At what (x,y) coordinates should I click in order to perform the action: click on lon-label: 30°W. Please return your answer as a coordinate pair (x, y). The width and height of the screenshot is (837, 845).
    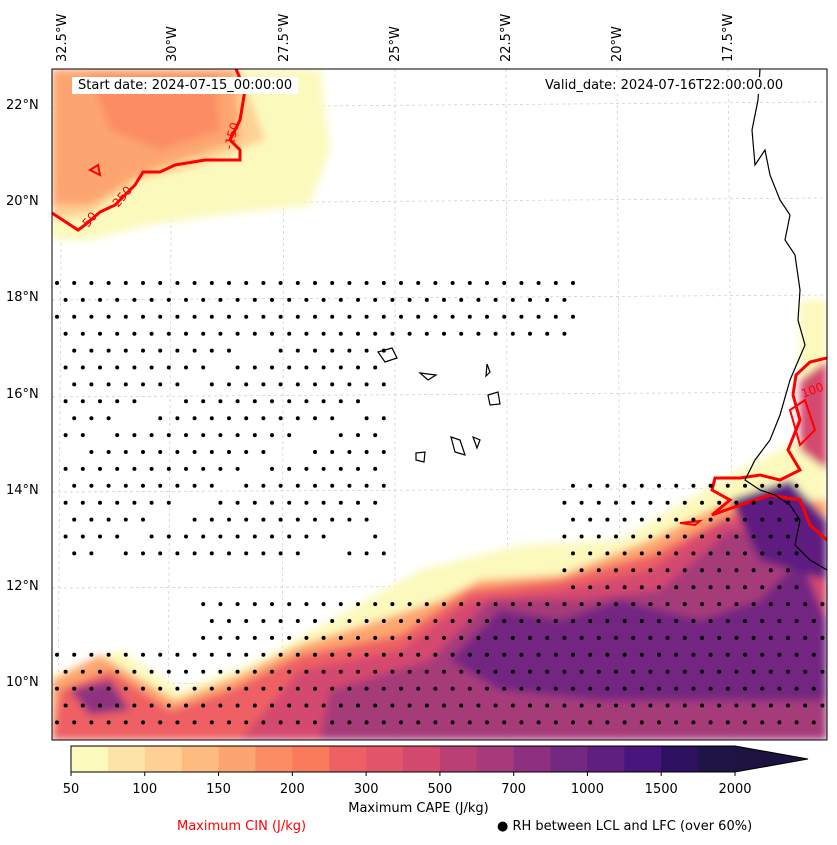
    Looking at the image, I should click on (172, 44).